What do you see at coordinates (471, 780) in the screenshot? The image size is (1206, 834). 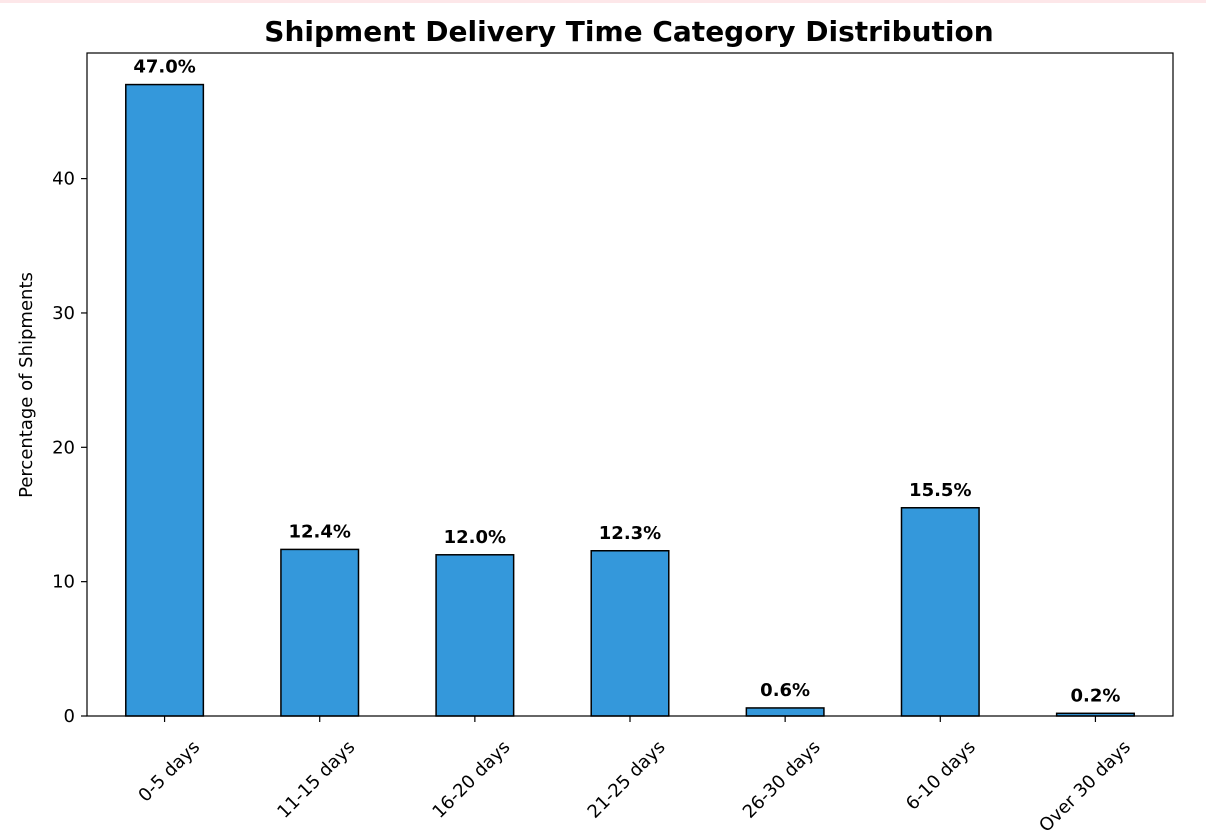 I see `x-tick-label-2: 16-20 days` at bounding box center [471, 780].